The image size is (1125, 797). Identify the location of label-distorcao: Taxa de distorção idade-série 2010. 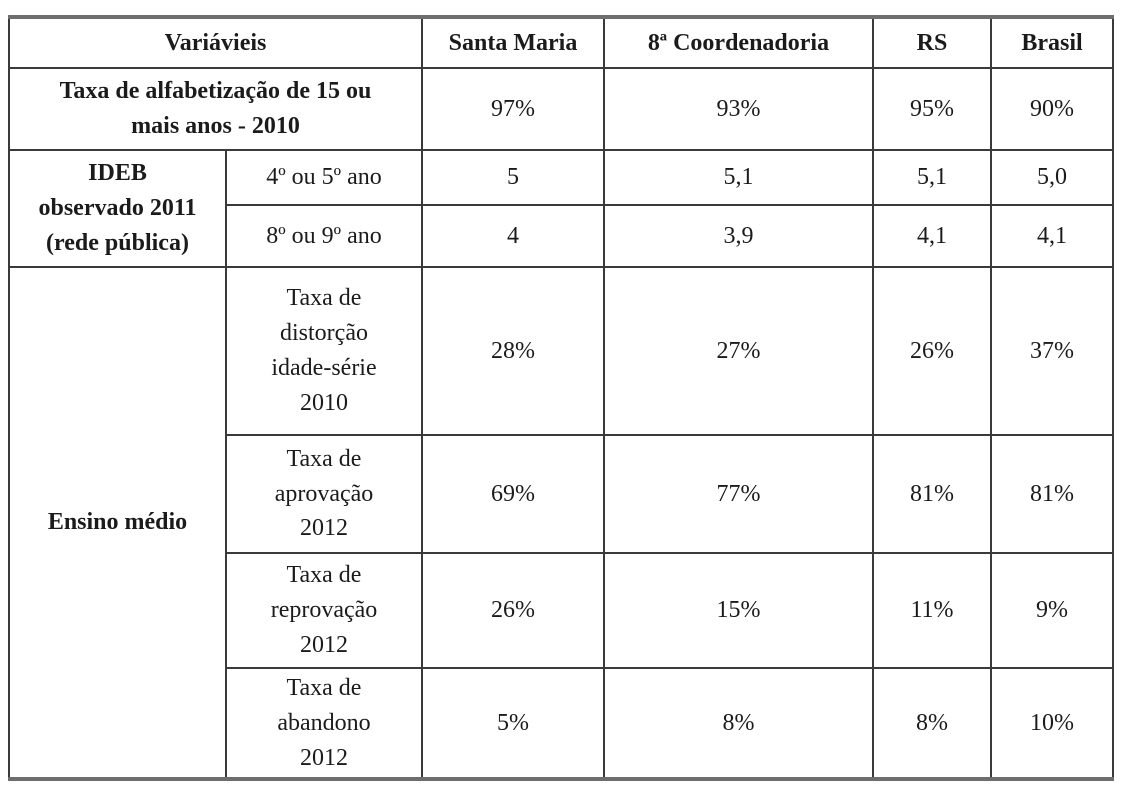
(324, 351).